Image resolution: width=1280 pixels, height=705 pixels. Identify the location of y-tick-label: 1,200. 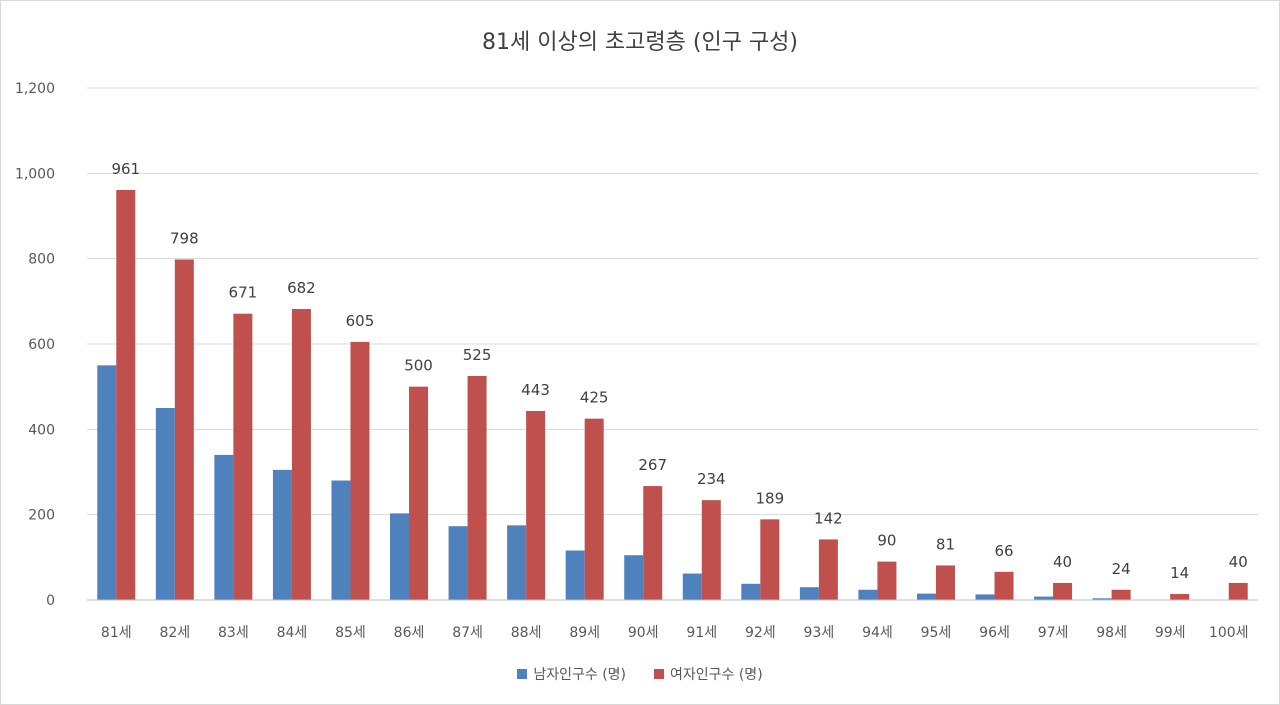
(35, 89).